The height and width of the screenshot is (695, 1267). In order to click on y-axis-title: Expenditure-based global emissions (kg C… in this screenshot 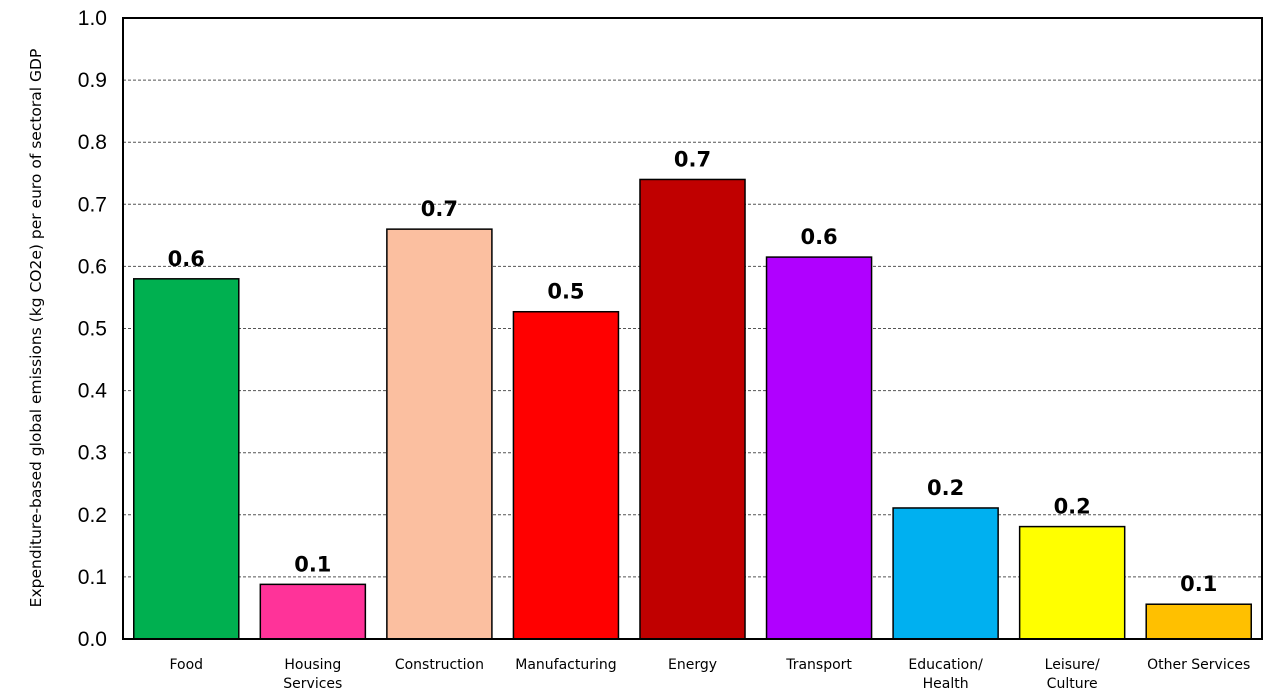, I will do `click(36, 328)`.